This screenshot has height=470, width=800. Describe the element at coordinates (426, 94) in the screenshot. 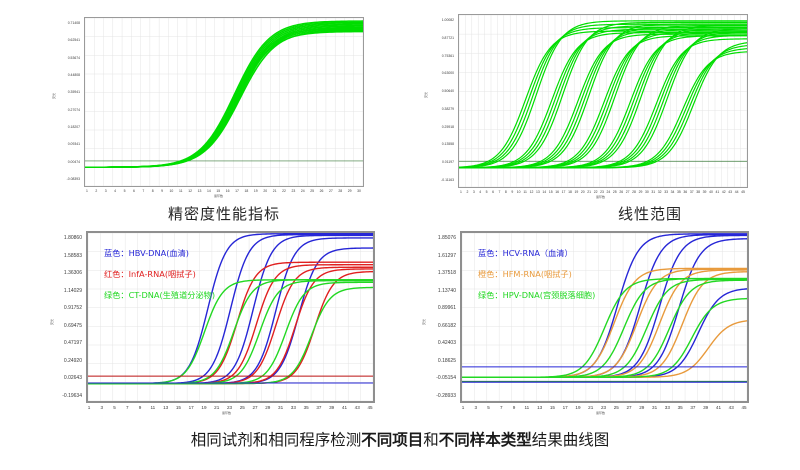

I see `chart-linearity-ylabel: 荧光` at that location.